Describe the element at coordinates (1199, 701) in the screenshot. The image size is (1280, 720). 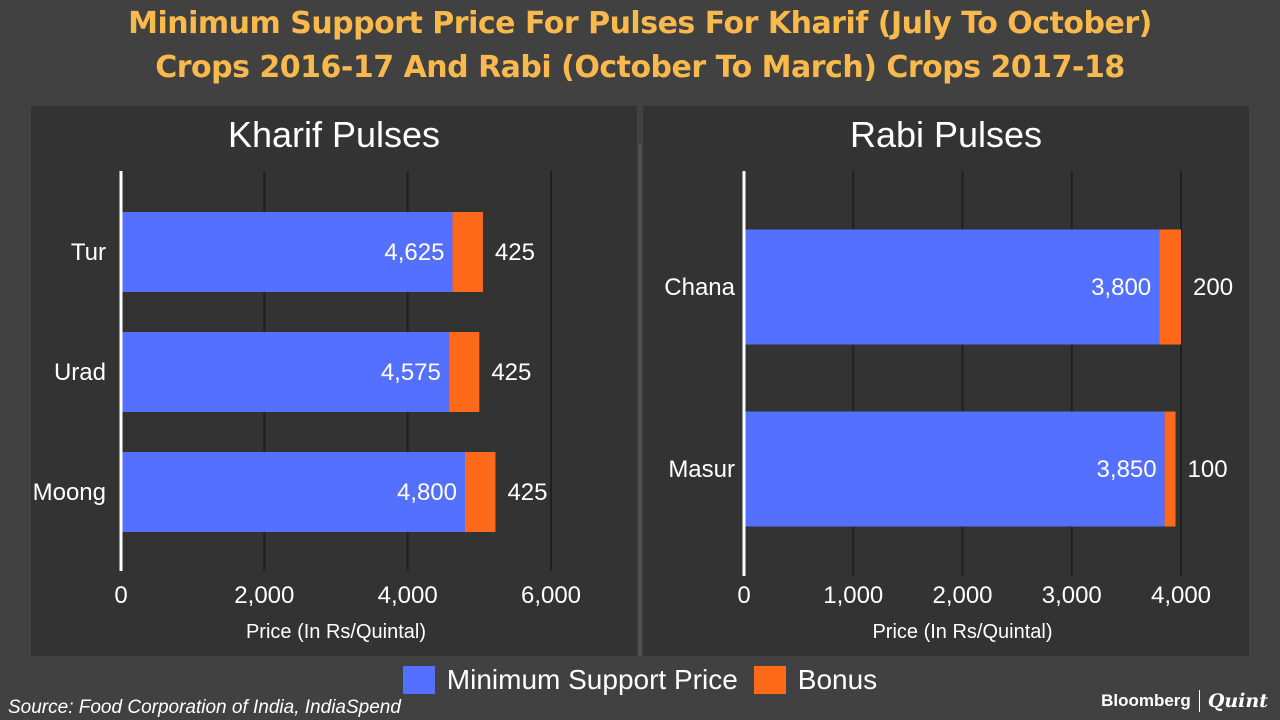
I see `logo-separator` at that location.